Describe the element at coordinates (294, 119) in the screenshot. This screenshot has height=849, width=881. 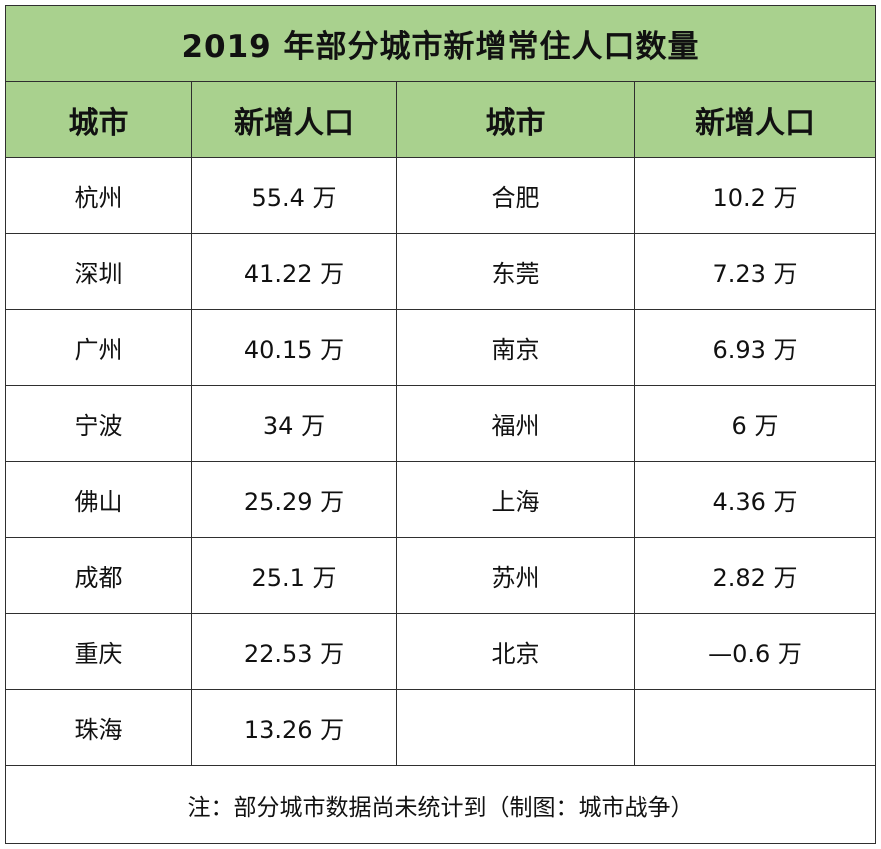
I see `header-value-left: 新增人口` at that location.